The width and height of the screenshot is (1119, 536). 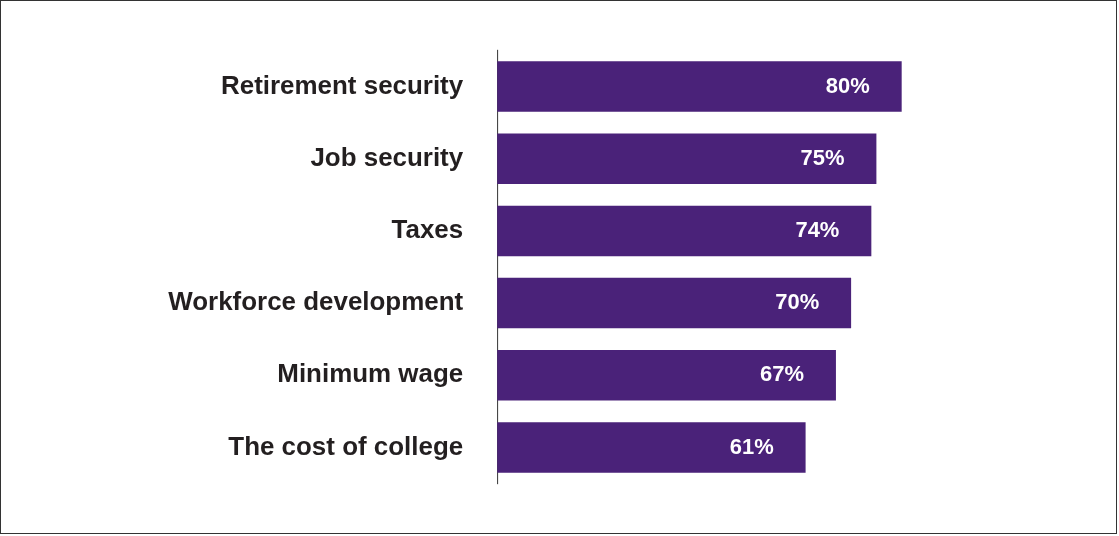 What do you see at coordinates (822, 157) in the screenshot?
I see `data-label: 75%` at bounding box center [822, 157].